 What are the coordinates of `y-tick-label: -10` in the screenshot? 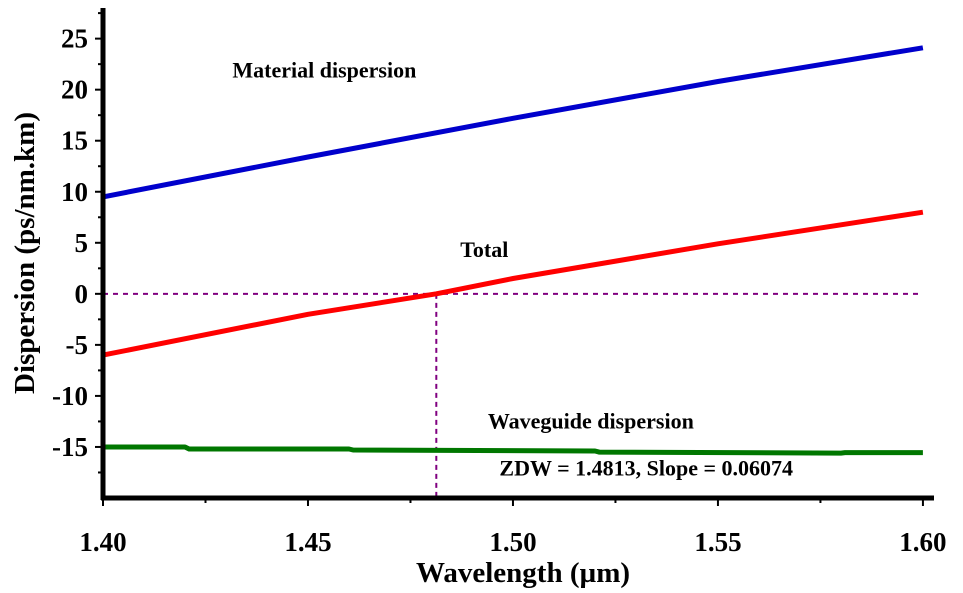 It's located at (70, 396).